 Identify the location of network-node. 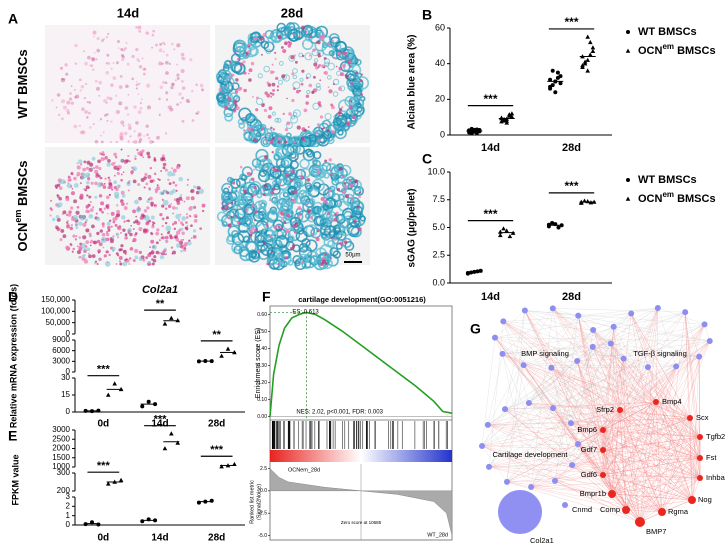
(657, 308).